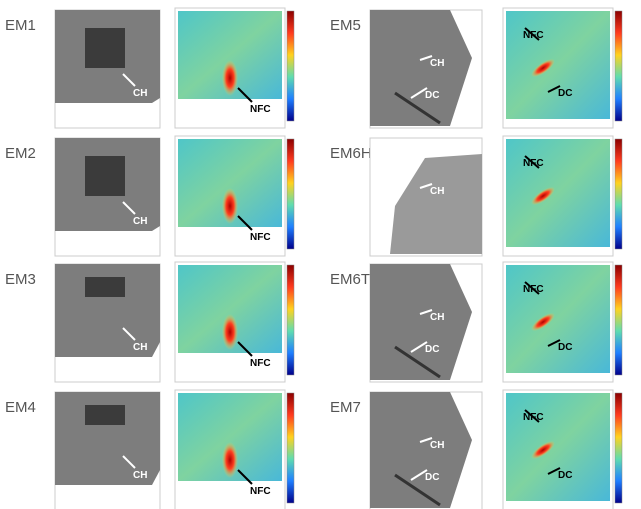 This screenshot has width=641, height=509. Describe the element at coordinates (20, 25) in the screenshot. I see `panel-label: EM1` at that location.